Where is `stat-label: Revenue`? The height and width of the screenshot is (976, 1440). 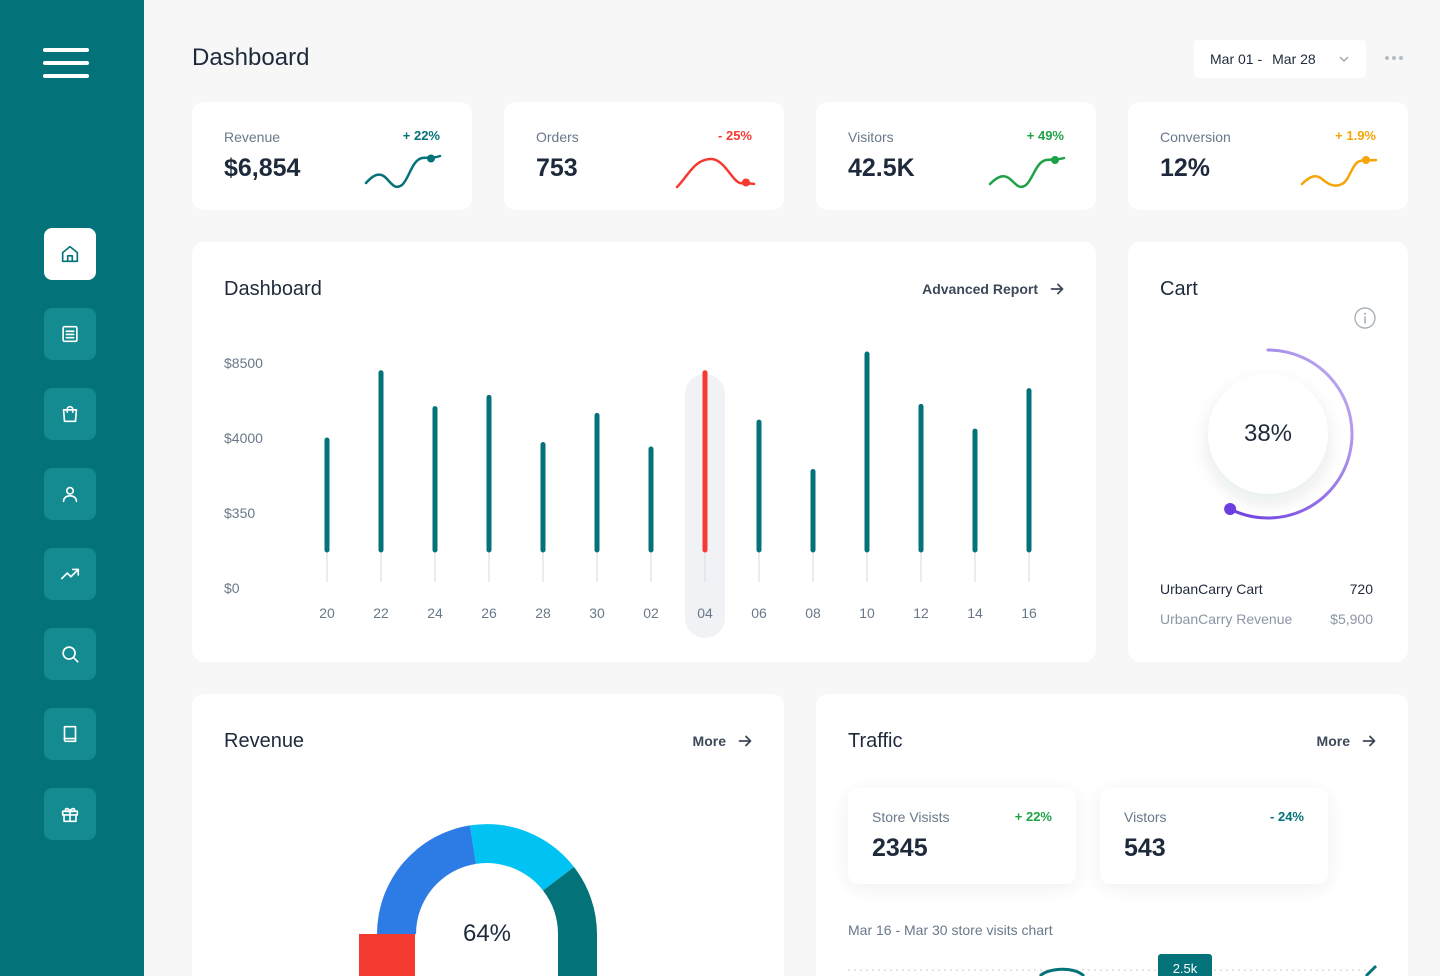
stat-label: Revenue is located at coordinates (252, 137).